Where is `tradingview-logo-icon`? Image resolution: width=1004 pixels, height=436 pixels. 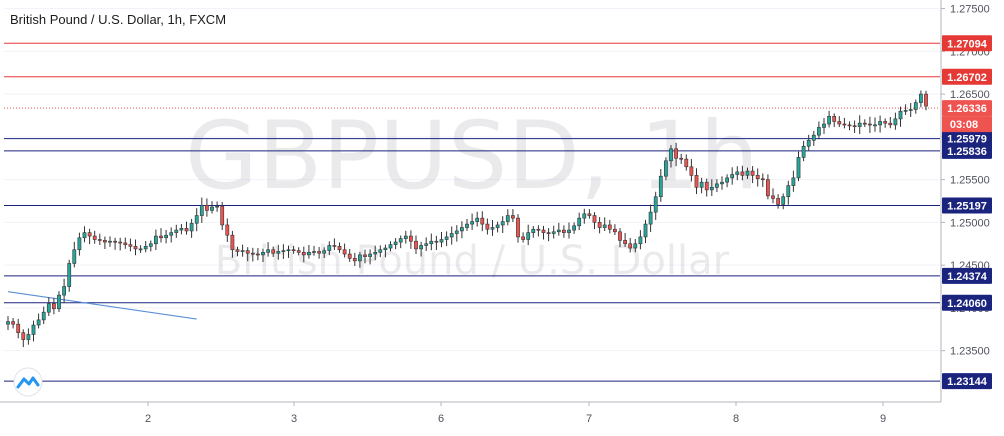 tradingview-logo-icon is located at coordinates (28, 382).